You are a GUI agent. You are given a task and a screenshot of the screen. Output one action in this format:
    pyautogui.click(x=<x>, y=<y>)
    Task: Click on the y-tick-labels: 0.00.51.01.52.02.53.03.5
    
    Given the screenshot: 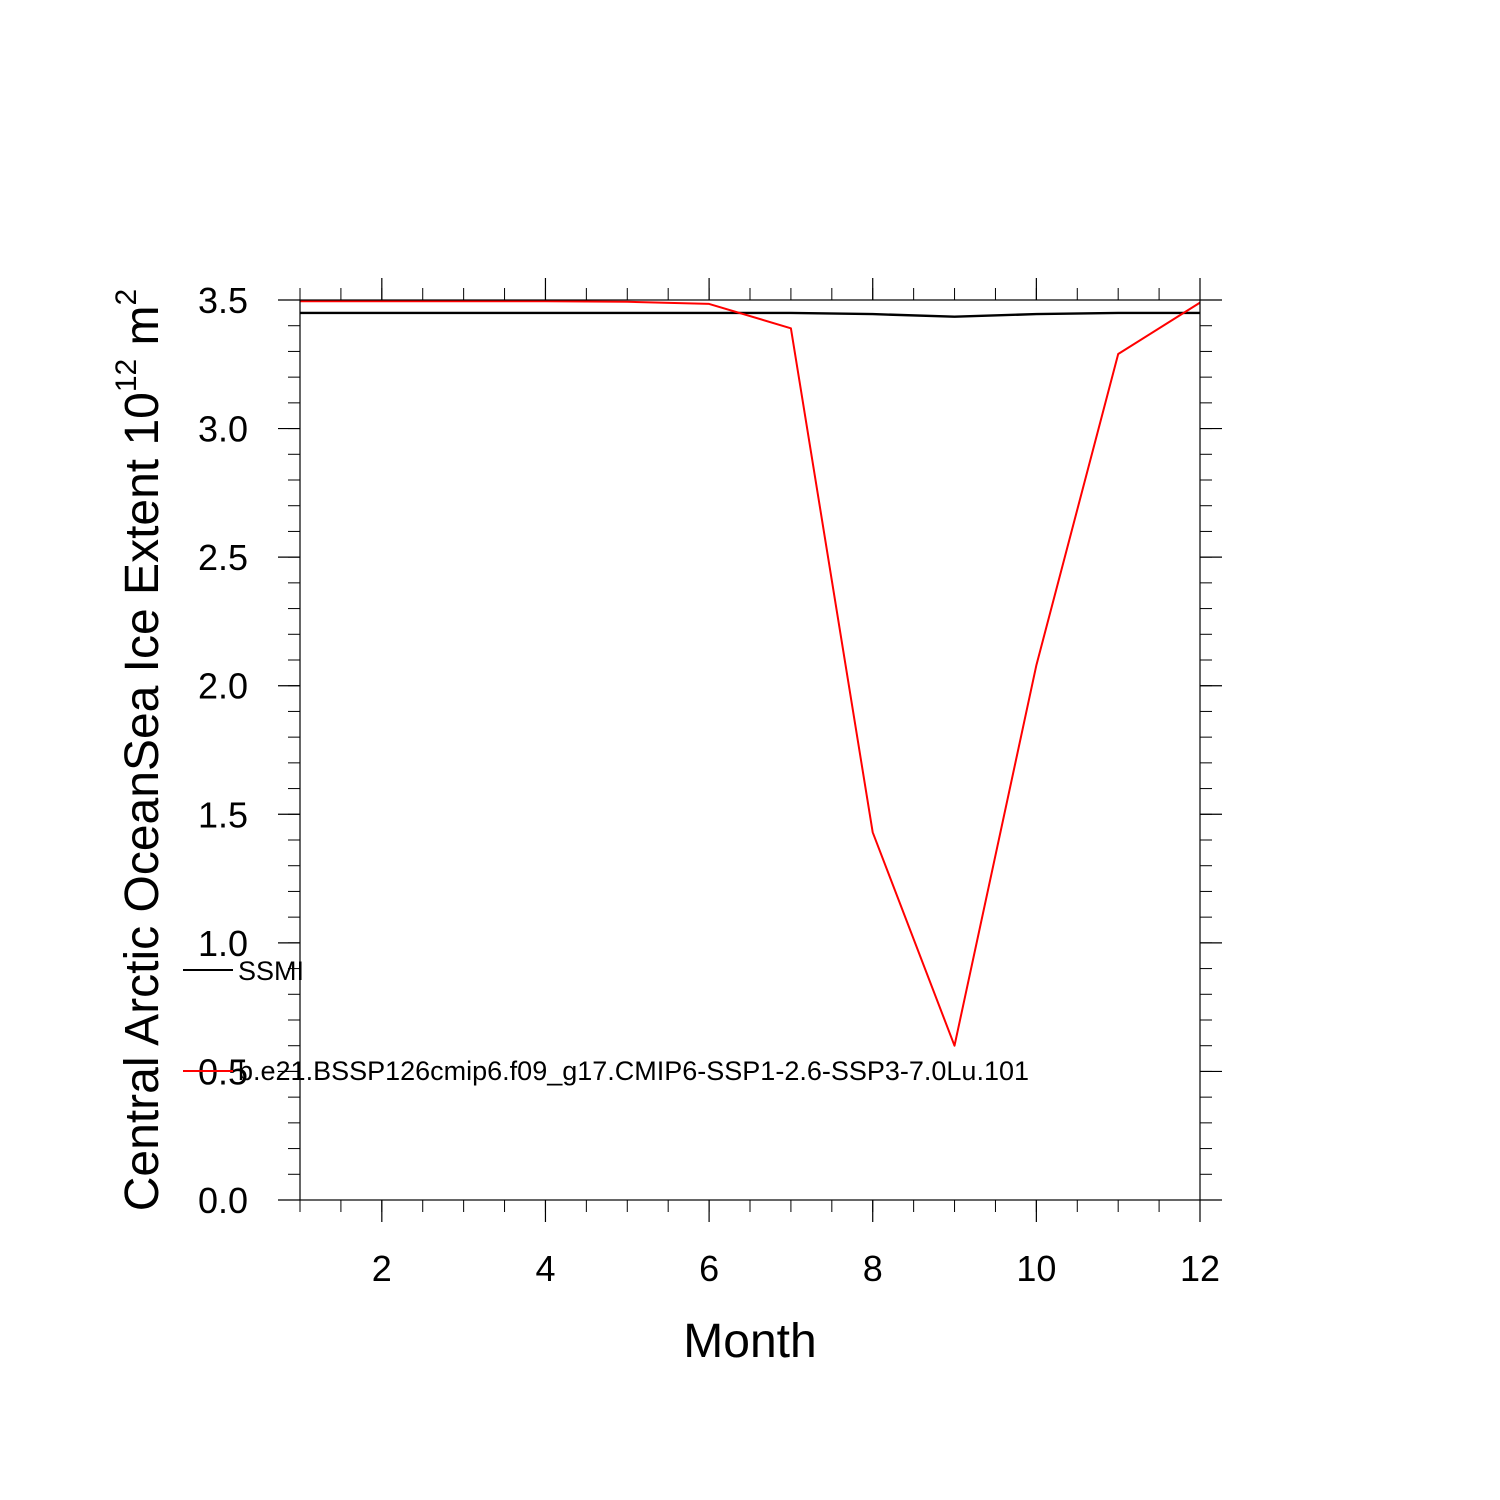 What is the action you would take?
    pyautogui.click(x=223, y=750)
    